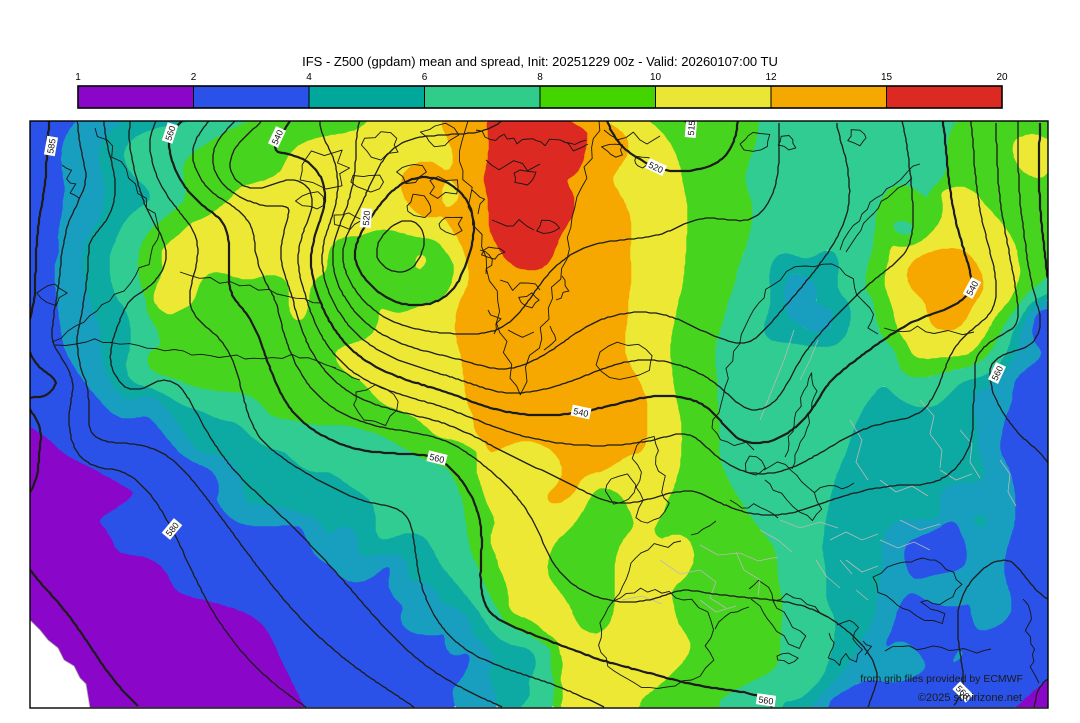 The image size is (1080, 723). I want to click on svg-text: 585, so click(51, 146).